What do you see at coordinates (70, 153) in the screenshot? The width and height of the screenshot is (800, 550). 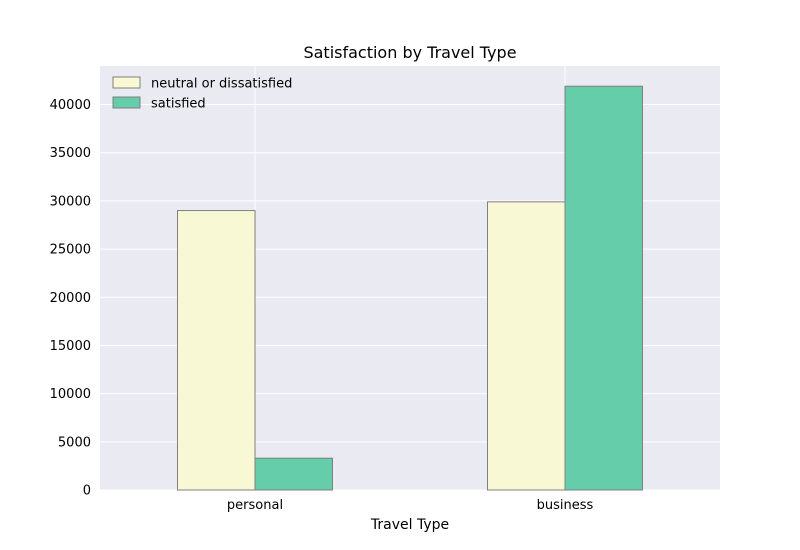 I see `y-tick-label: 35000` at bounding box center [70, 153].